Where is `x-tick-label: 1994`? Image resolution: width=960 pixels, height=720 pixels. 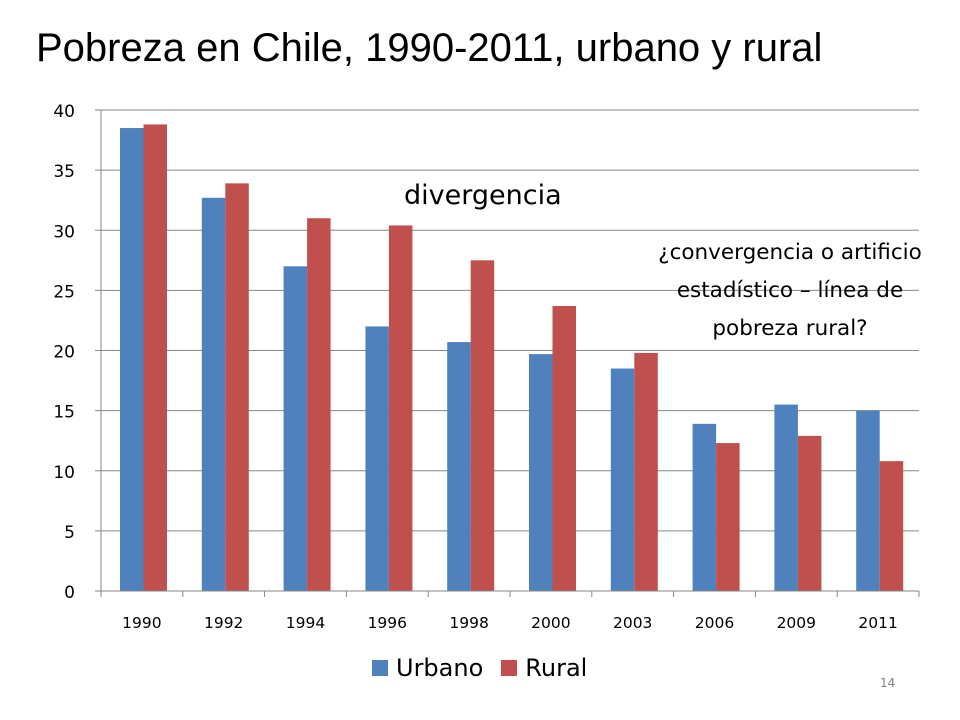 x-tick-label: 1994 is located at coordinates (305, 623).